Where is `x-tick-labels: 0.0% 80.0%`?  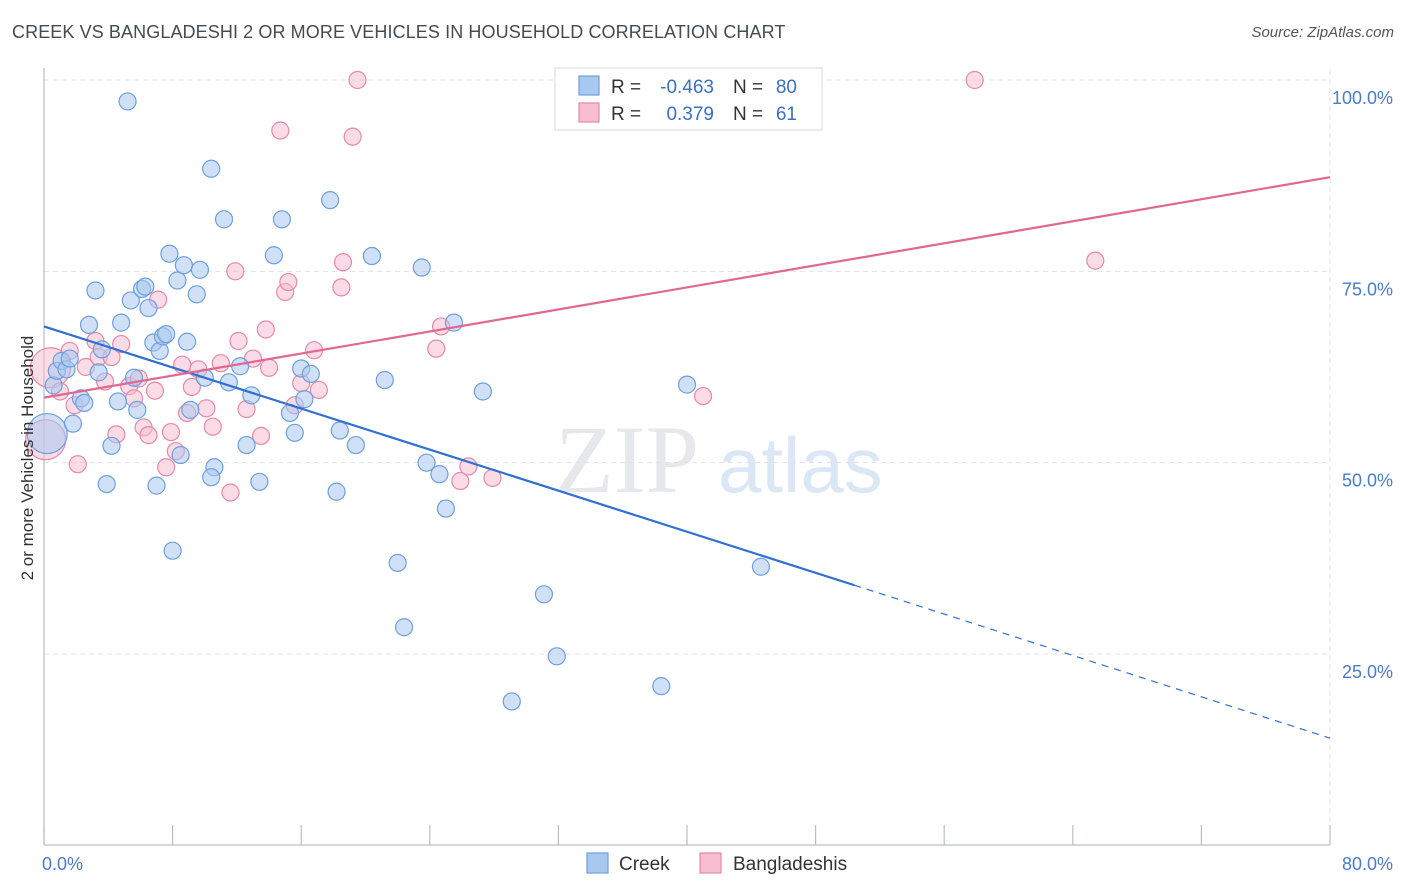
x-tick-labels: 0.0% 80.0% is located at coordinates (717, 864).